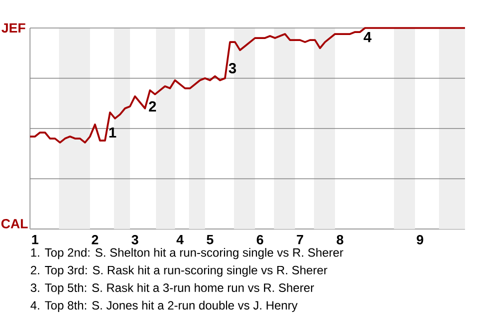 Image resolution: width=480 pixels, height=320 pixels. What do you see at coordinates (300, 239) in the screenshot?
I see `x-tick-label: 7` at bounding box center [300, 239].